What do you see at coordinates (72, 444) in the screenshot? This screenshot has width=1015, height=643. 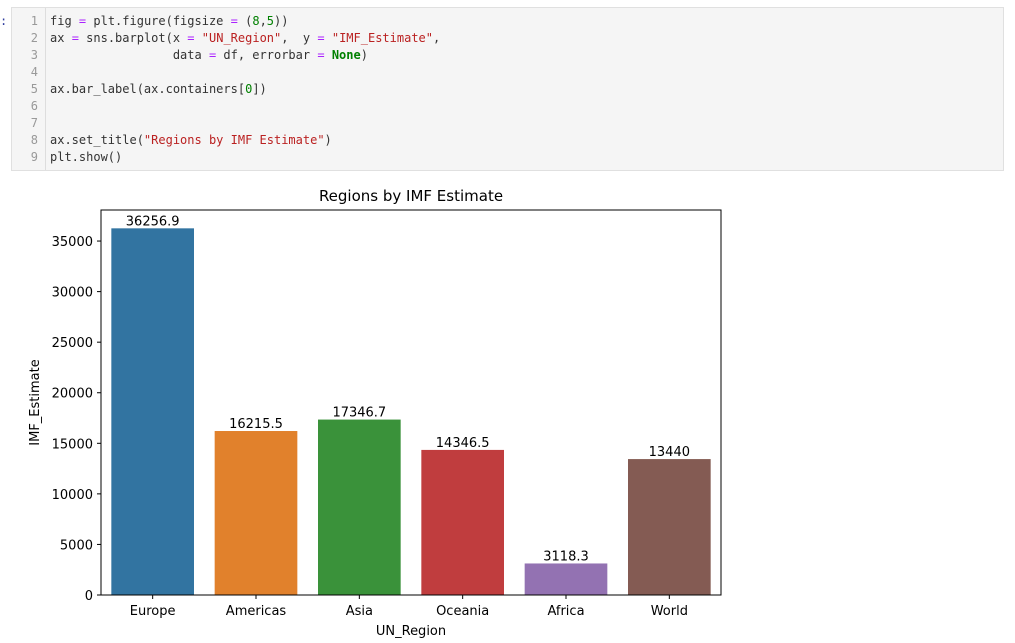 I see `y-tick-label: 15000` at bounding box center [72, 444].